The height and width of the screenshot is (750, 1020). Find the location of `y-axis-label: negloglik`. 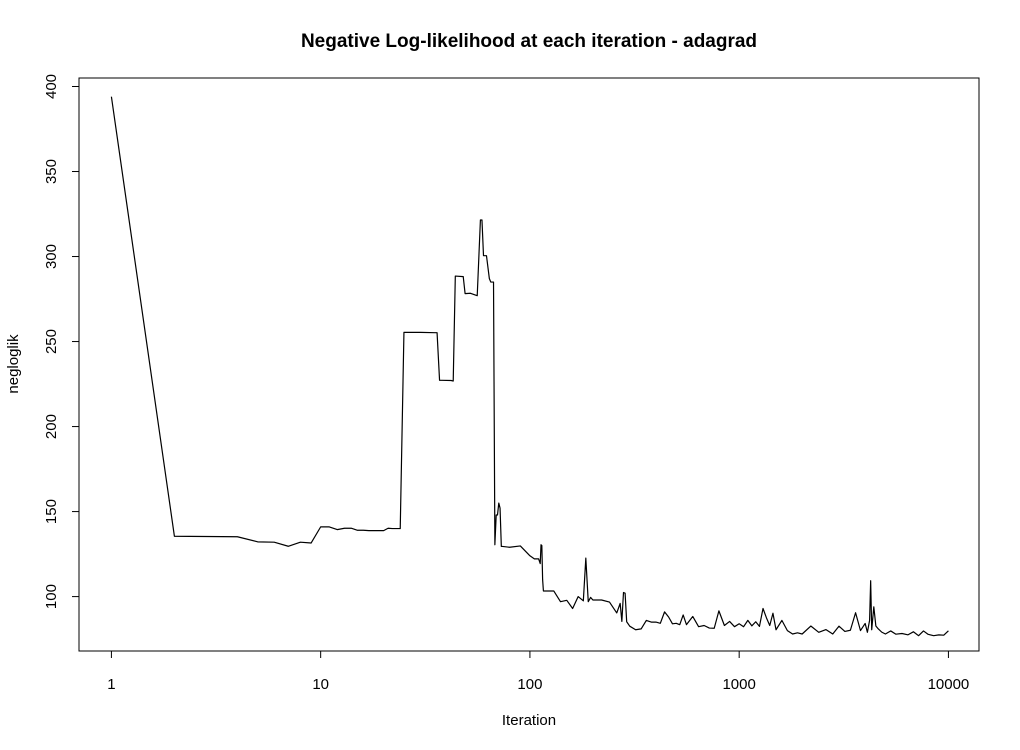

y-axis-label: negloglik is located at coordinates (13, 364).